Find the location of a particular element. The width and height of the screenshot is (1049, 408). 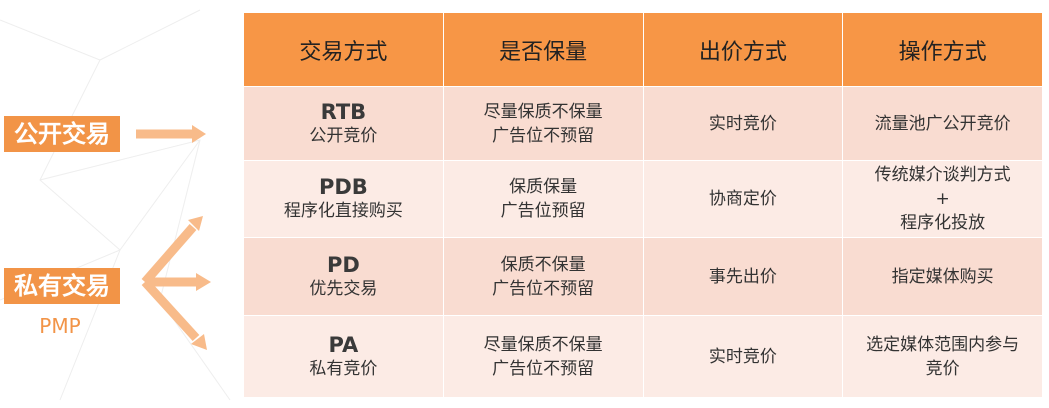

op-text: 流量池广公开竞价 is located at coordinates (942, 123).